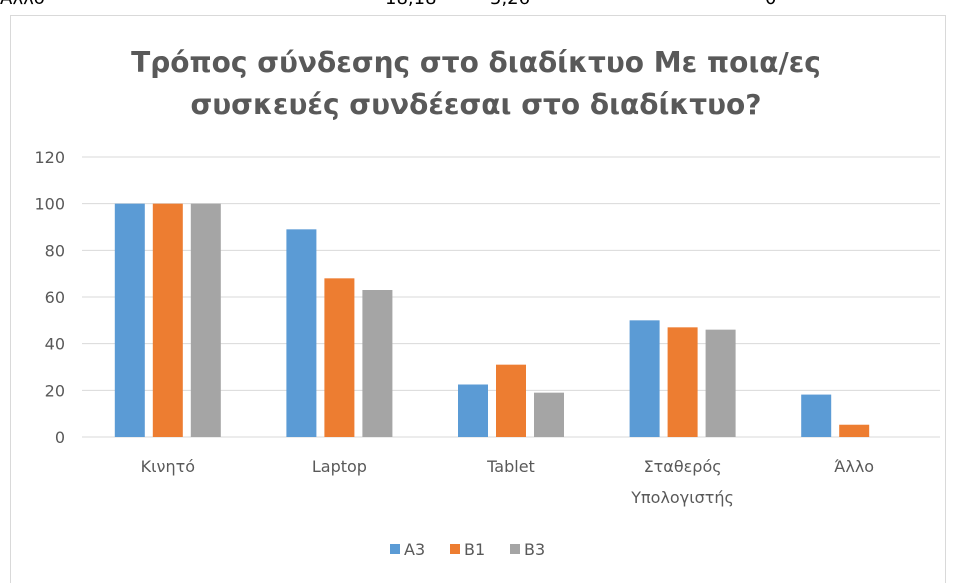 The width and height of the screenshot is (956, 583). What do you see at coordinates (510, 4) in the screenshot?
I see `cell: 5,26` at bounding box center [510, 4].